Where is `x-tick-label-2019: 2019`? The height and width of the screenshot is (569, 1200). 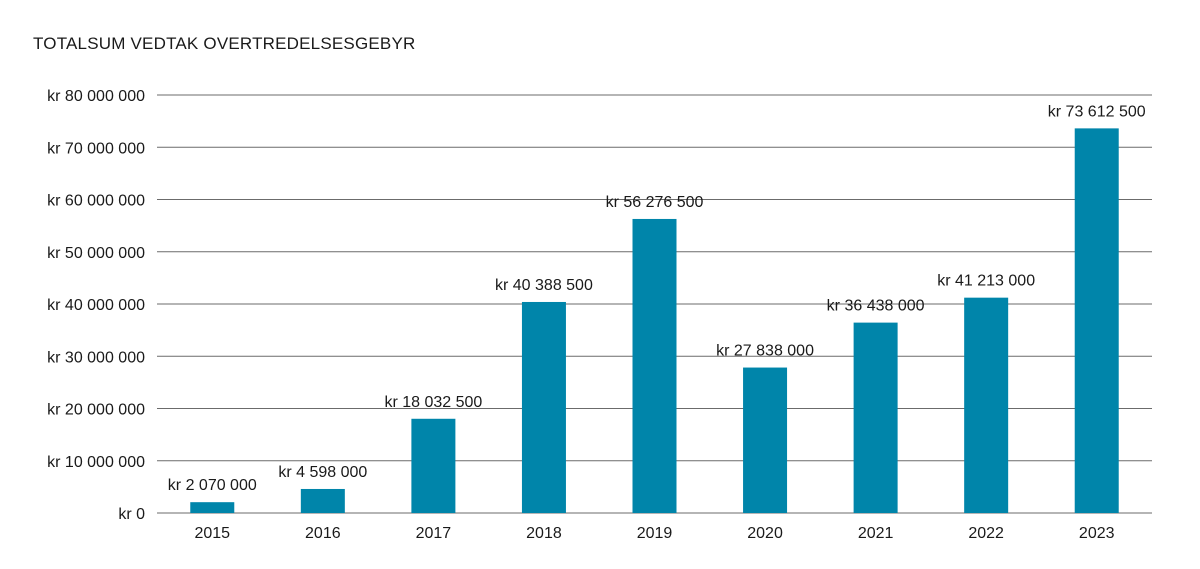 x-tick-label-2019: 2019 is located at coordinates (655, 533).